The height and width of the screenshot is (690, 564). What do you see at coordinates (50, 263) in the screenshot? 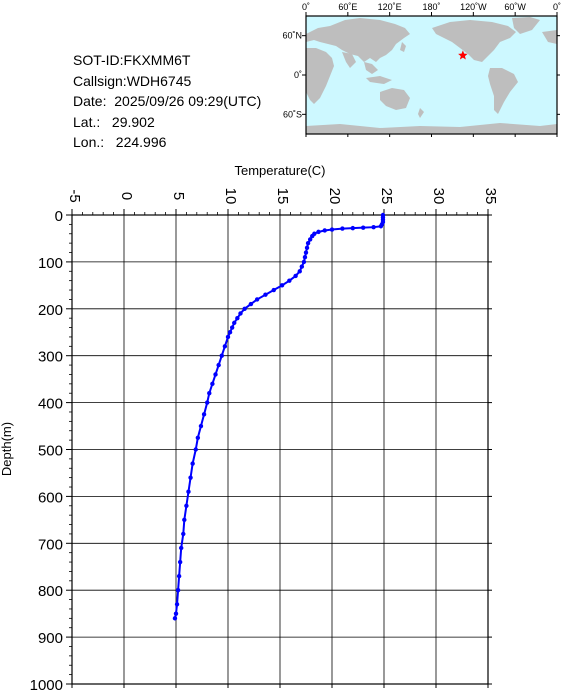
I see `y-tick-label: 100` at bounding box center [50, 263].